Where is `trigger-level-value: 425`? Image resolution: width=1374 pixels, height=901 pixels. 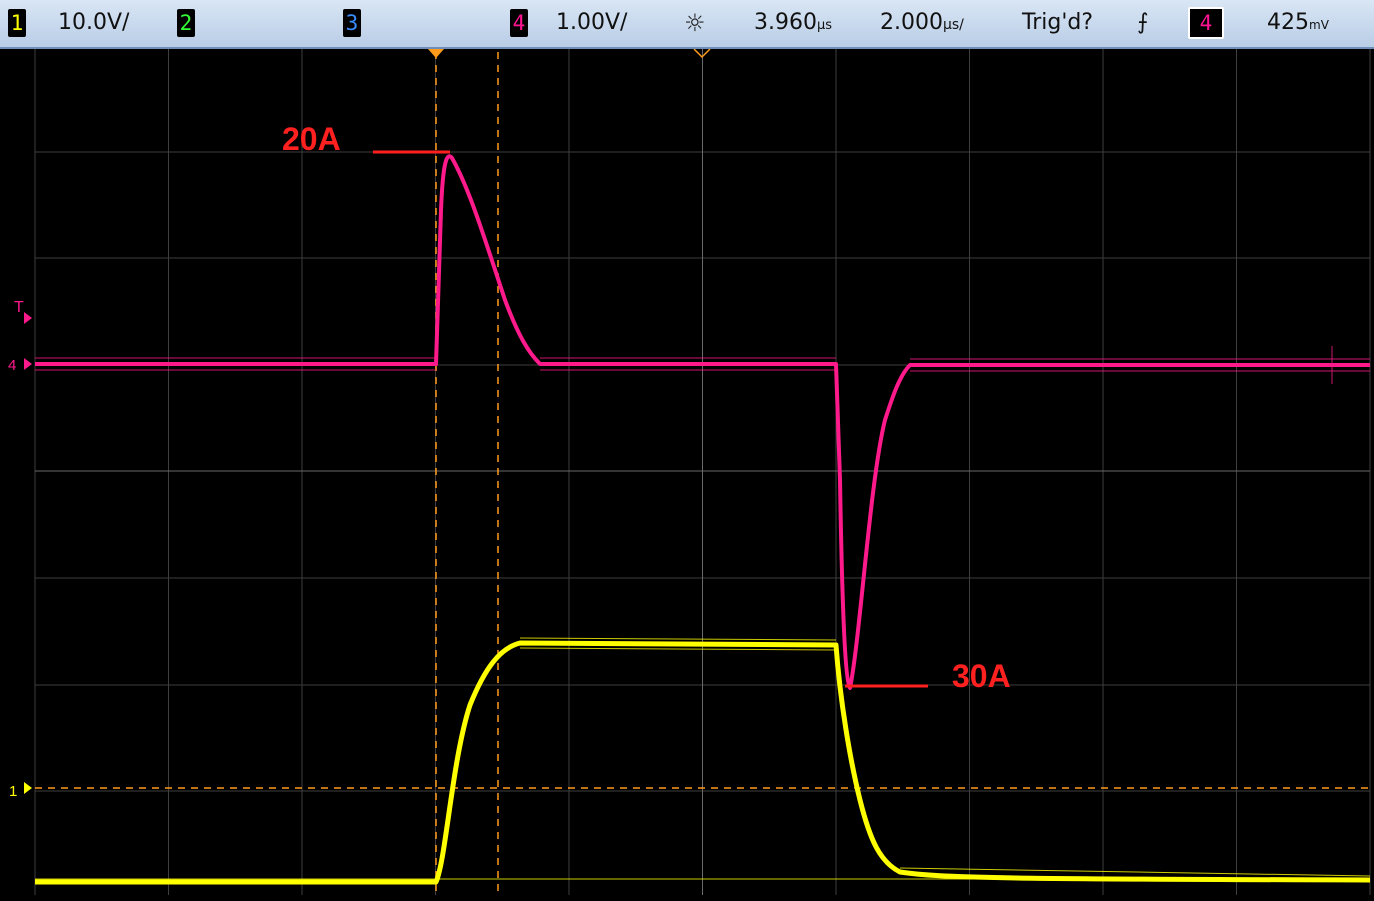 trigger-level-value: 425 is located at coordinates (1288, 22).